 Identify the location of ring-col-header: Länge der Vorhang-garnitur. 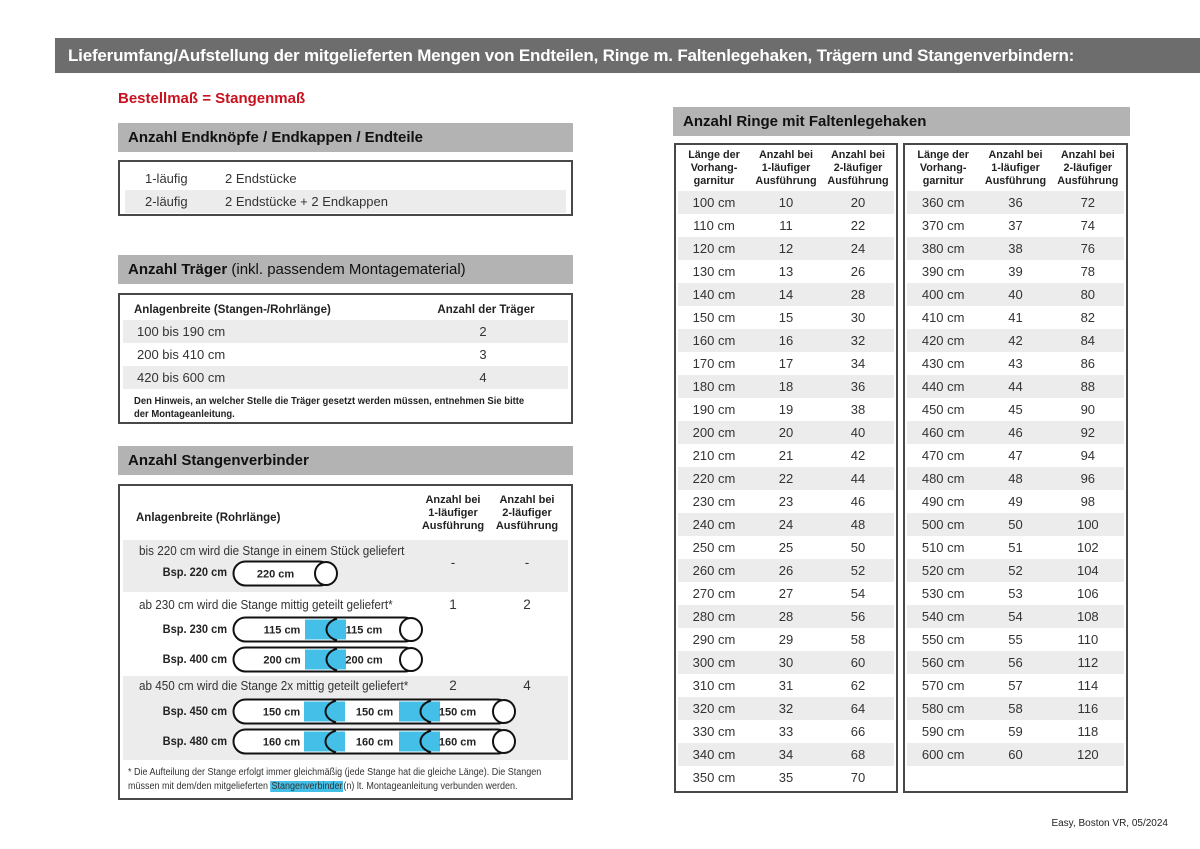
(714, 168).